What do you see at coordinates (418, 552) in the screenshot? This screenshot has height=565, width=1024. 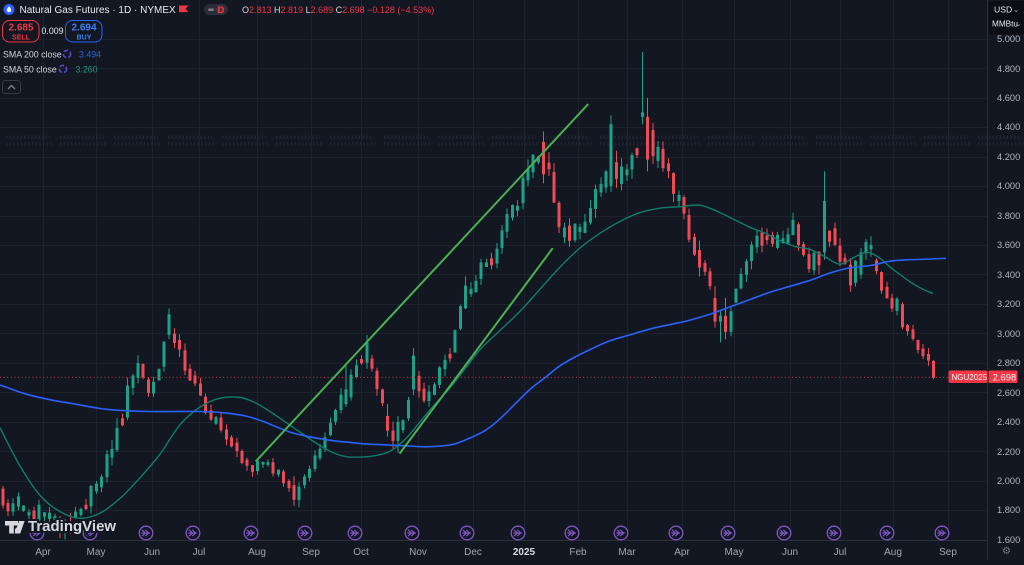 I see `svg-text: Nov` at bounding box center [418, 552].